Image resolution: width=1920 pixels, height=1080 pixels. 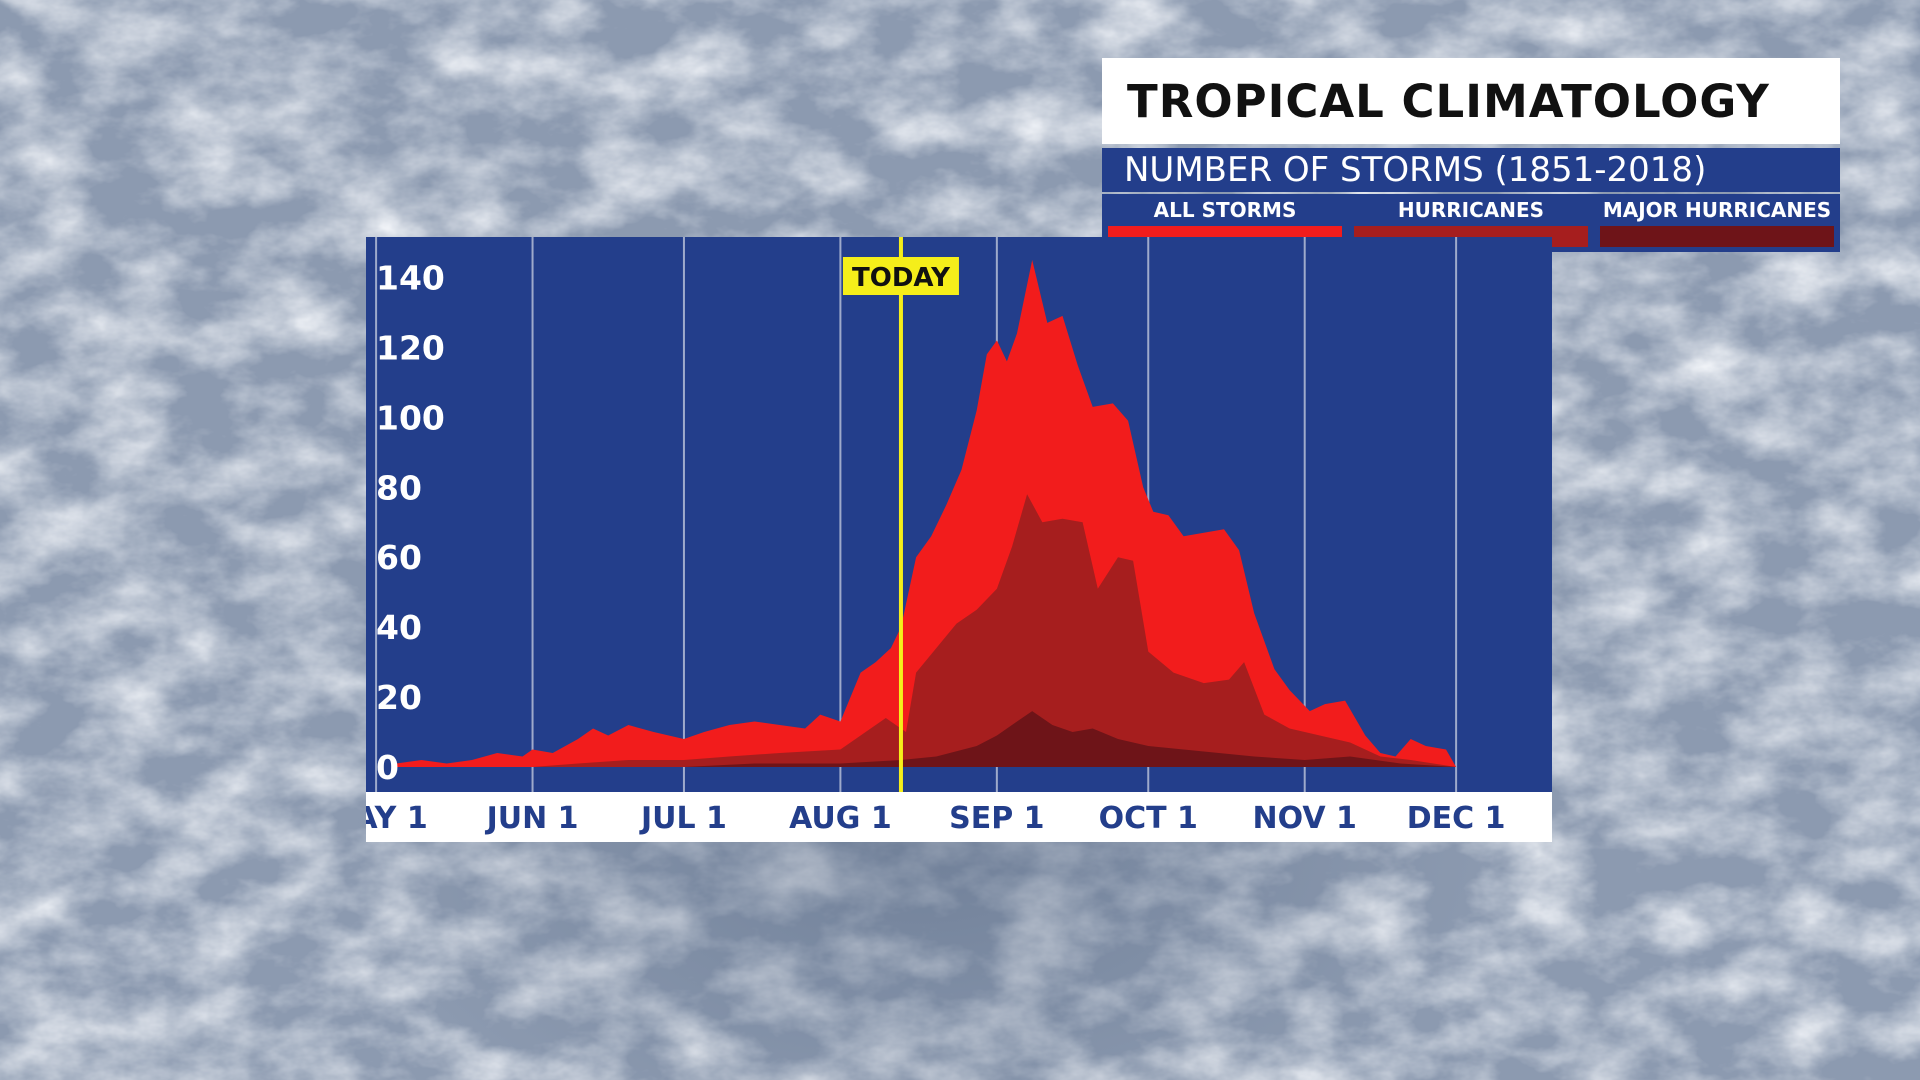 I want to click on x-tick-label: JUL 1, so click(x=683, y=818).